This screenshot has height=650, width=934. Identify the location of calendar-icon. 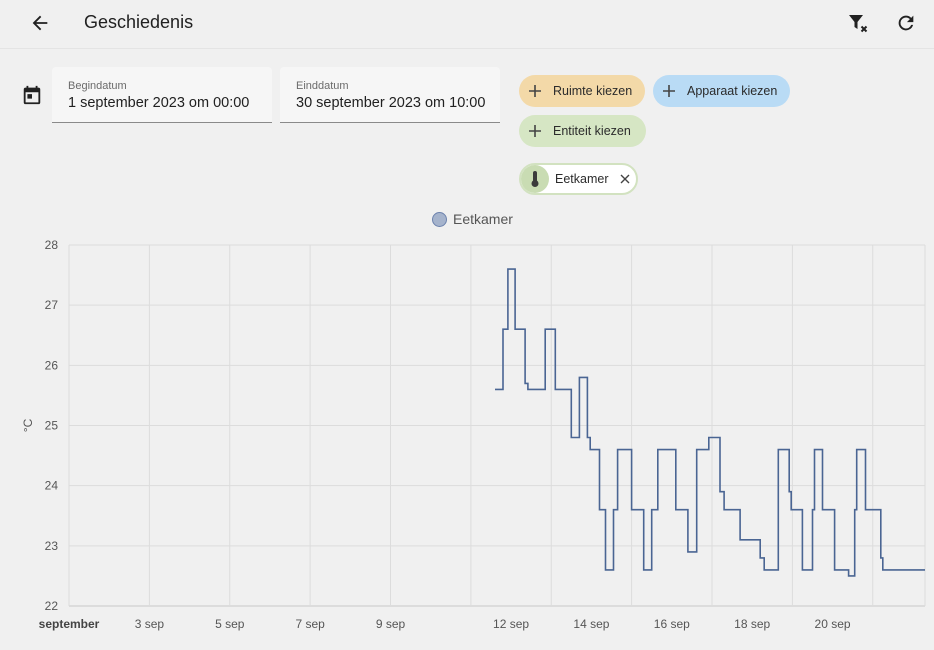
(32, 95).